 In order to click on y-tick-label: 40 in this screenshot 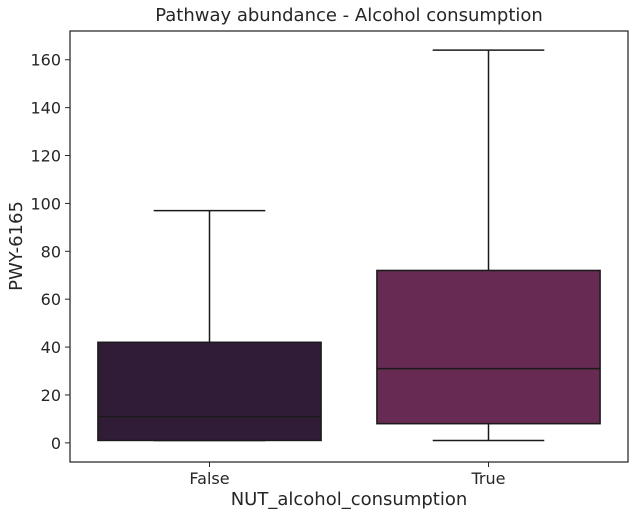, I will do `click(51, 347)`.